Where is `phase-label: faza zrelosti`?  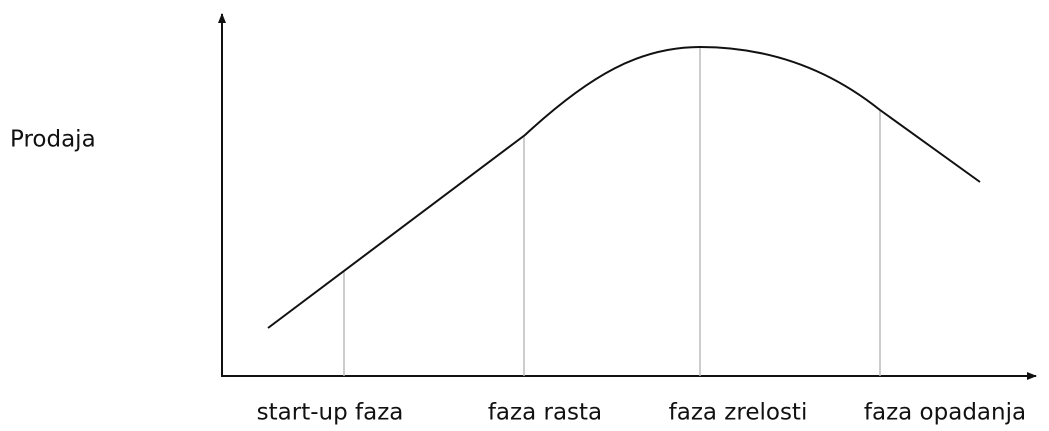
phase-label: faza zrelosti is located at coordinates (738, 413).